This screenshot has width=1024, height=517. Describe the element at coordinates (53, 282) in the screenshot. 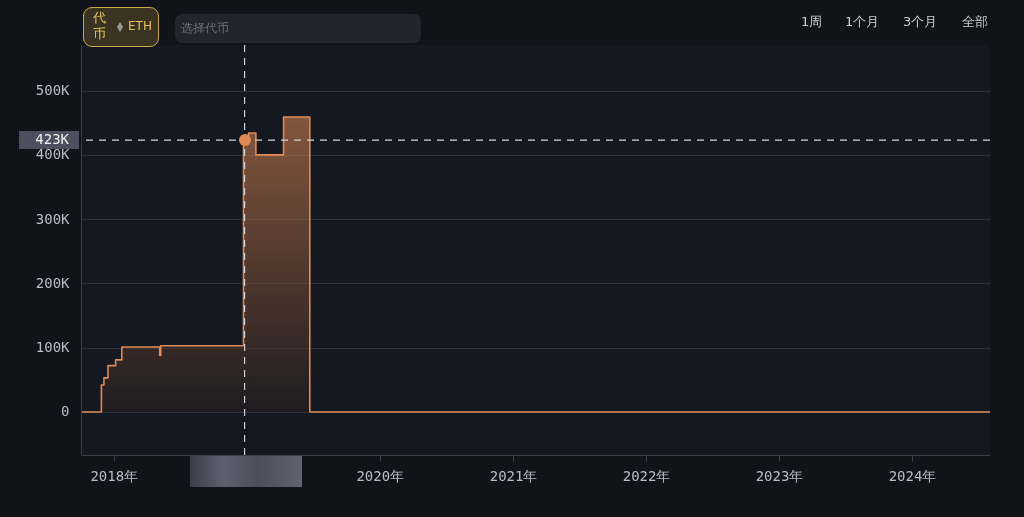

I see `y-tick-label: 200K` at that location.